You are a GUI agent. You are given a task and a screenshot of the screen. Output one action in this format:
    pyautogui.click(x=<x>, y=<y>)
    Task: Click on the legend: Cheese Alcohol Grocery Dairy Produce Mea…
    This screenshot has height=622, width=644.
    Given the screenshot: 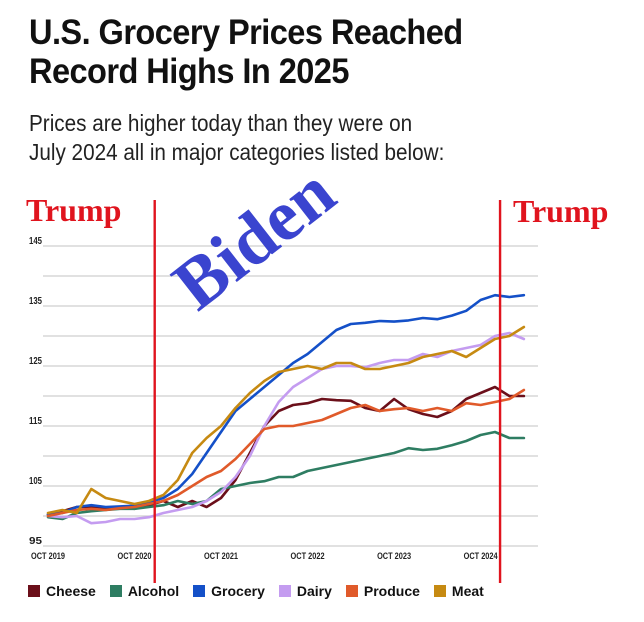 What is the action you would take?
    pyautogui.click(x=256, y=591)
    